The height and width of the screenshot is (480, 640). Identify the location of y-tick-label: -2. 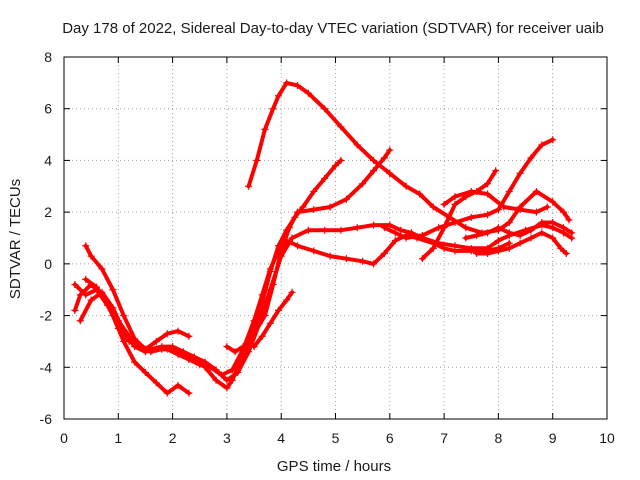
(46, 316).